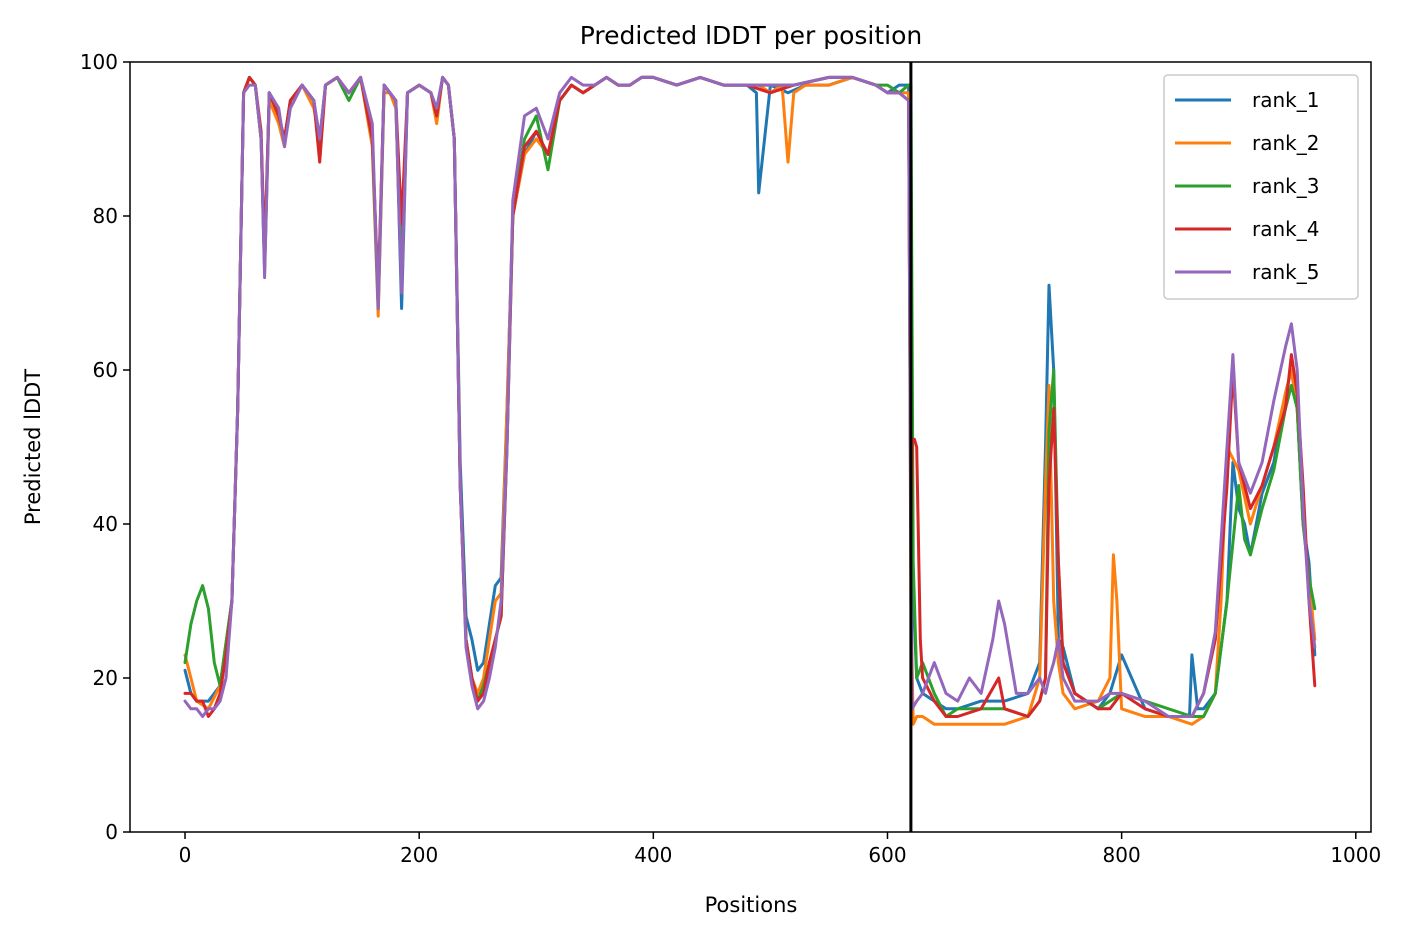 This screenshot has width=1411, height=939. I want to click on y-tick-label: 60, so click(105, 370).